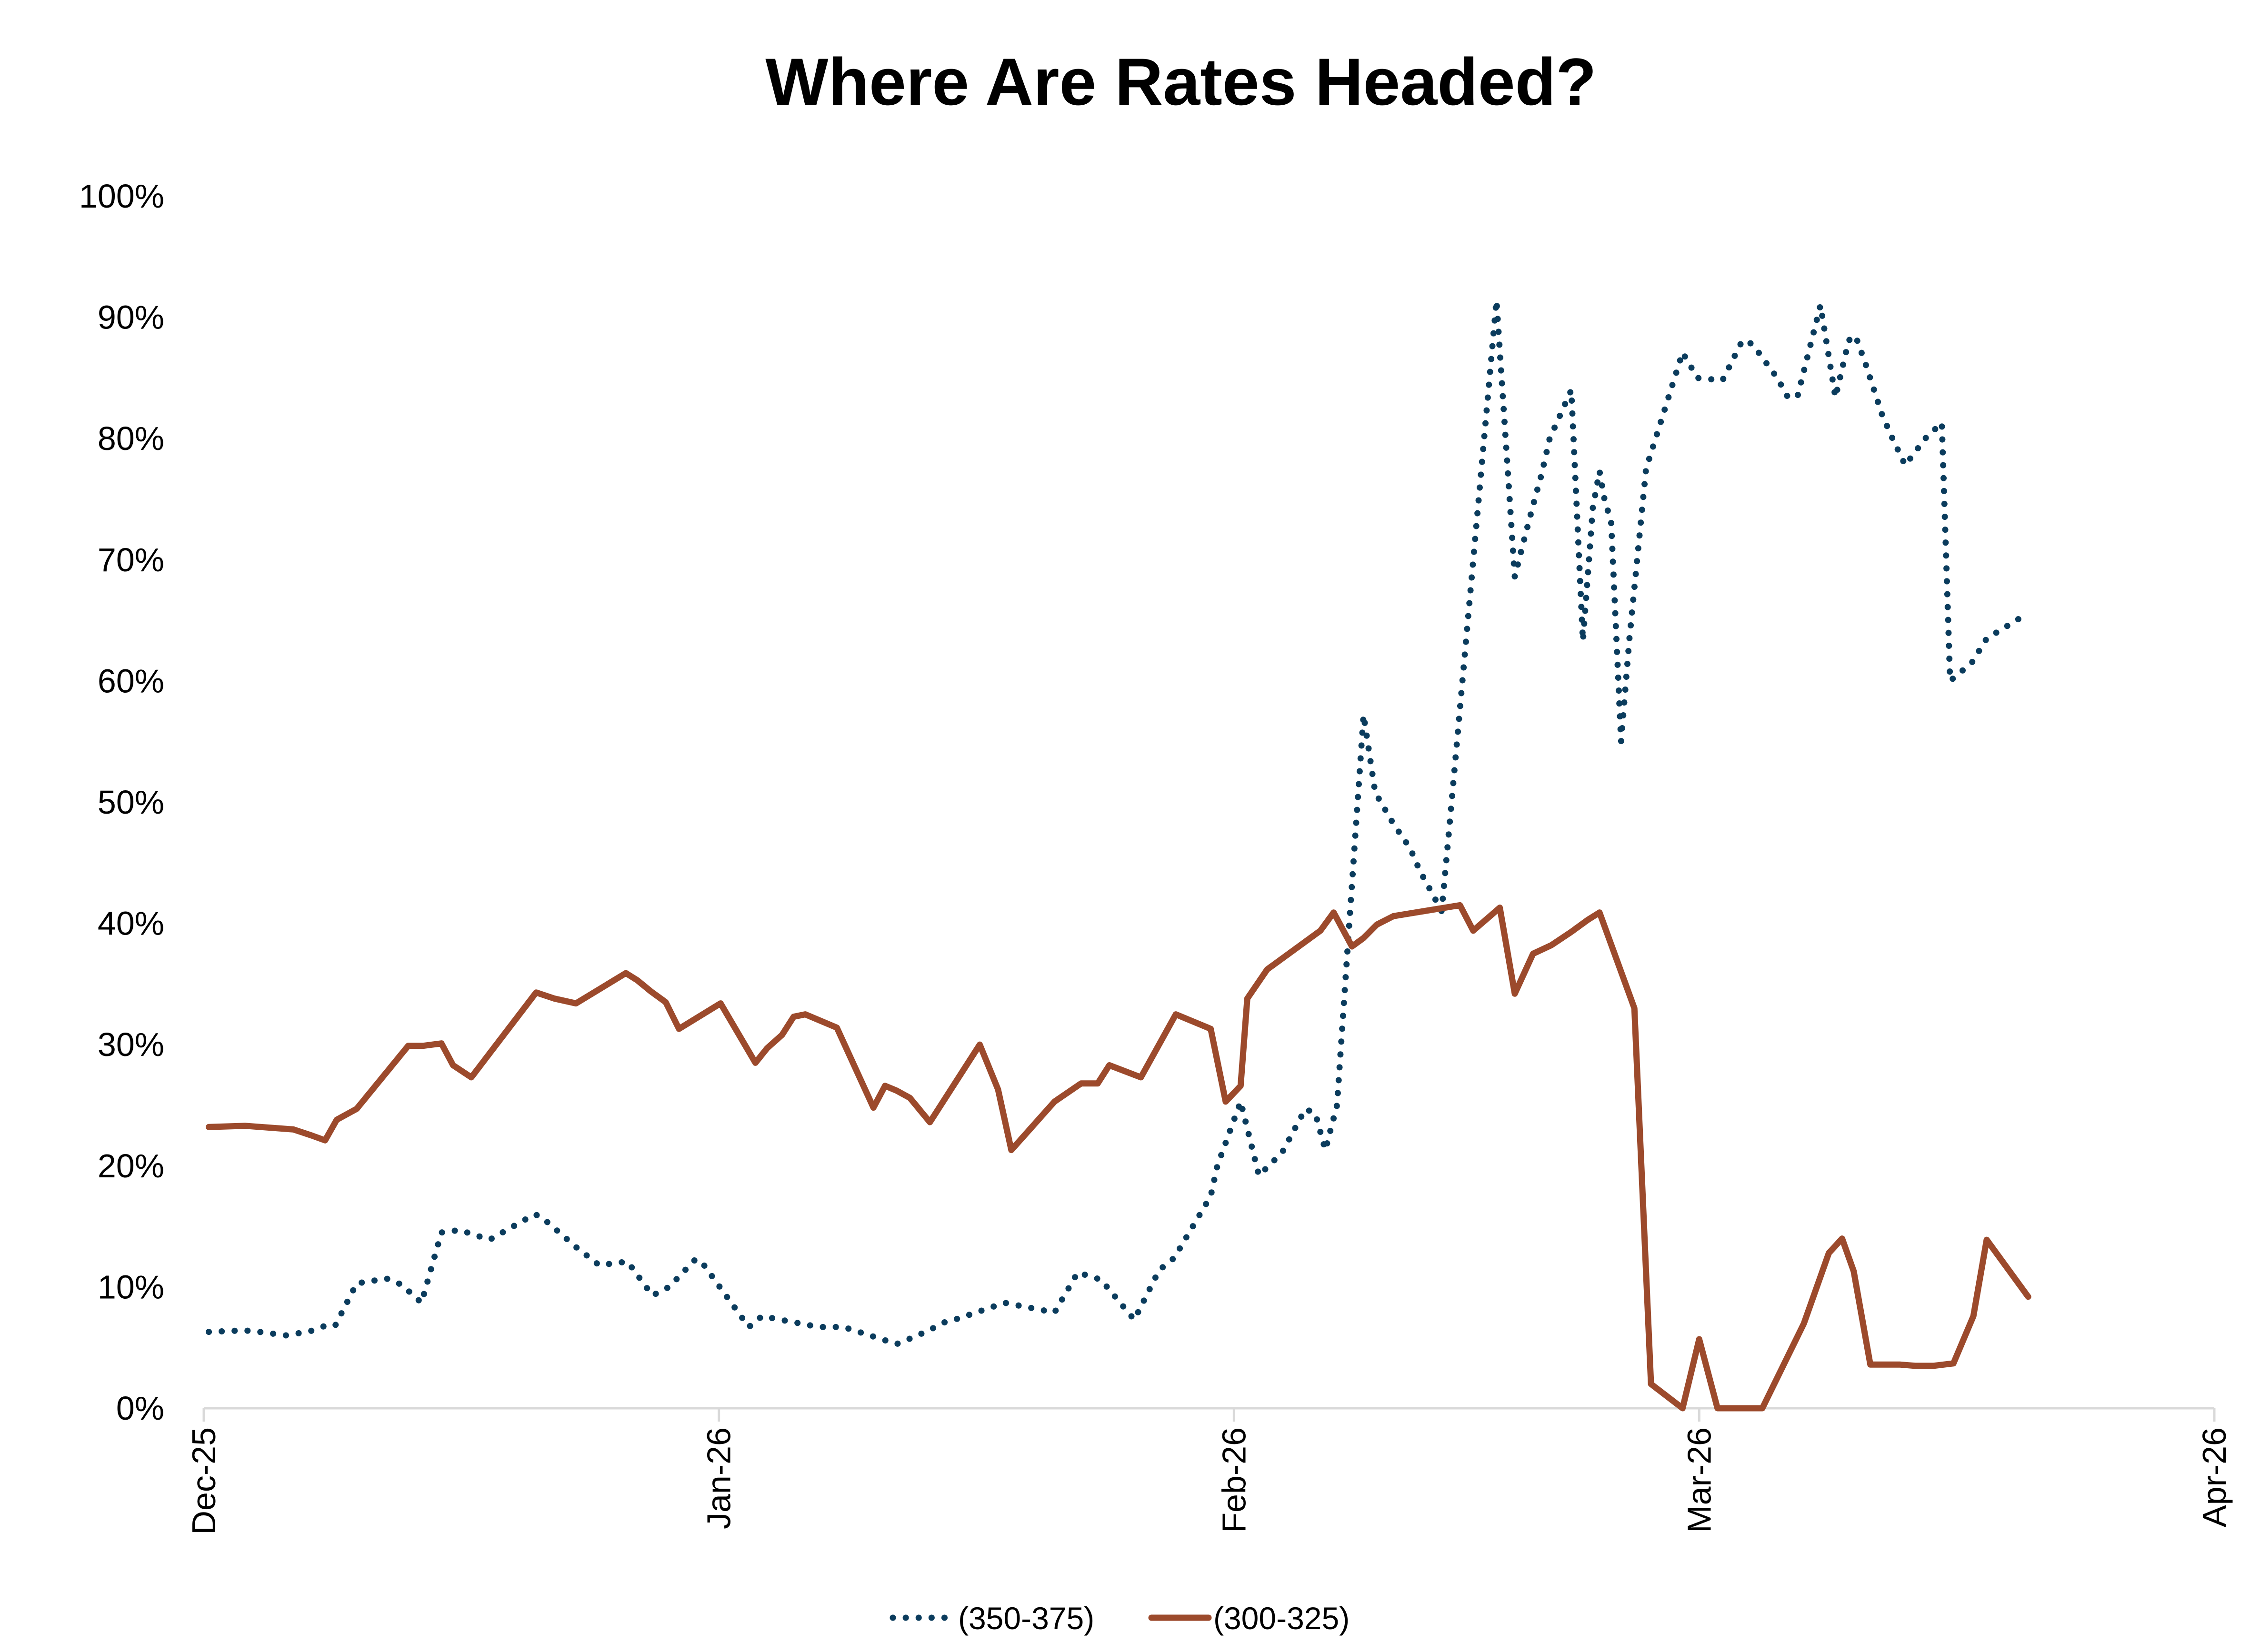  I want to click on y-tick-label: 40%, so click(131, 924).